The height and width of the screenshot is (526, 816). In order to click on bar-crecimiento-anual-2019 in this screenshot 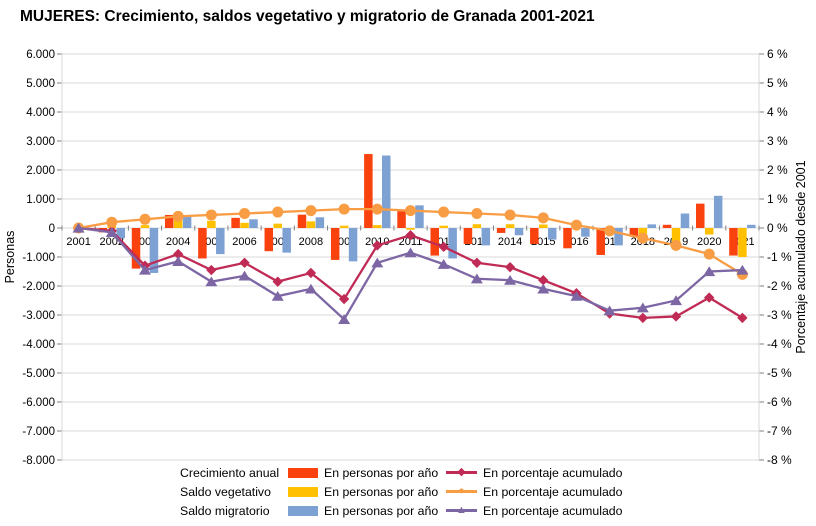, I will do `click(667, 226)`.